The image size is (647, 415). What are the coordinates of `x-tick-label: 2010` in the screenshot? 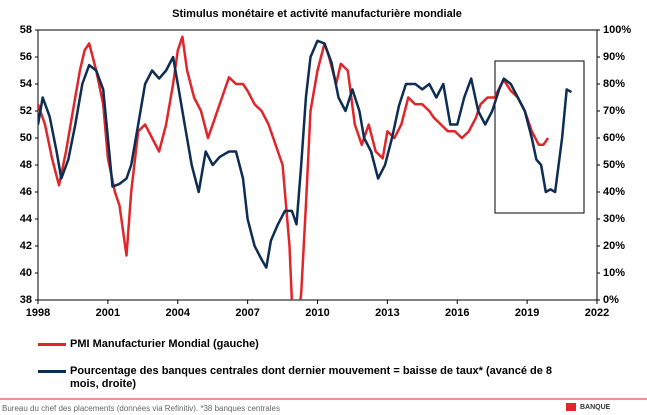 It's located at (317, 313).